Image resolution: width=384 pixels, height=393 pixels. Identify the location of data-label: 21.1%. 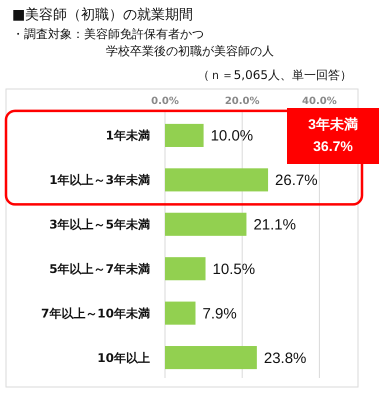
(274, 225).